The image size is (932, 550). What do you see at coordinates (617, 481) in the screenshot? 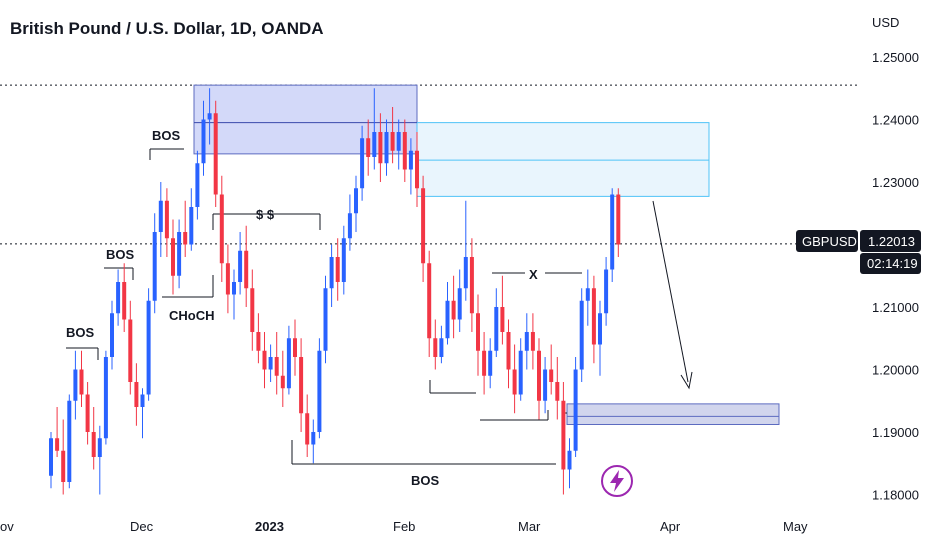
I see `lightning-icon` at bounding box center [617, 481].